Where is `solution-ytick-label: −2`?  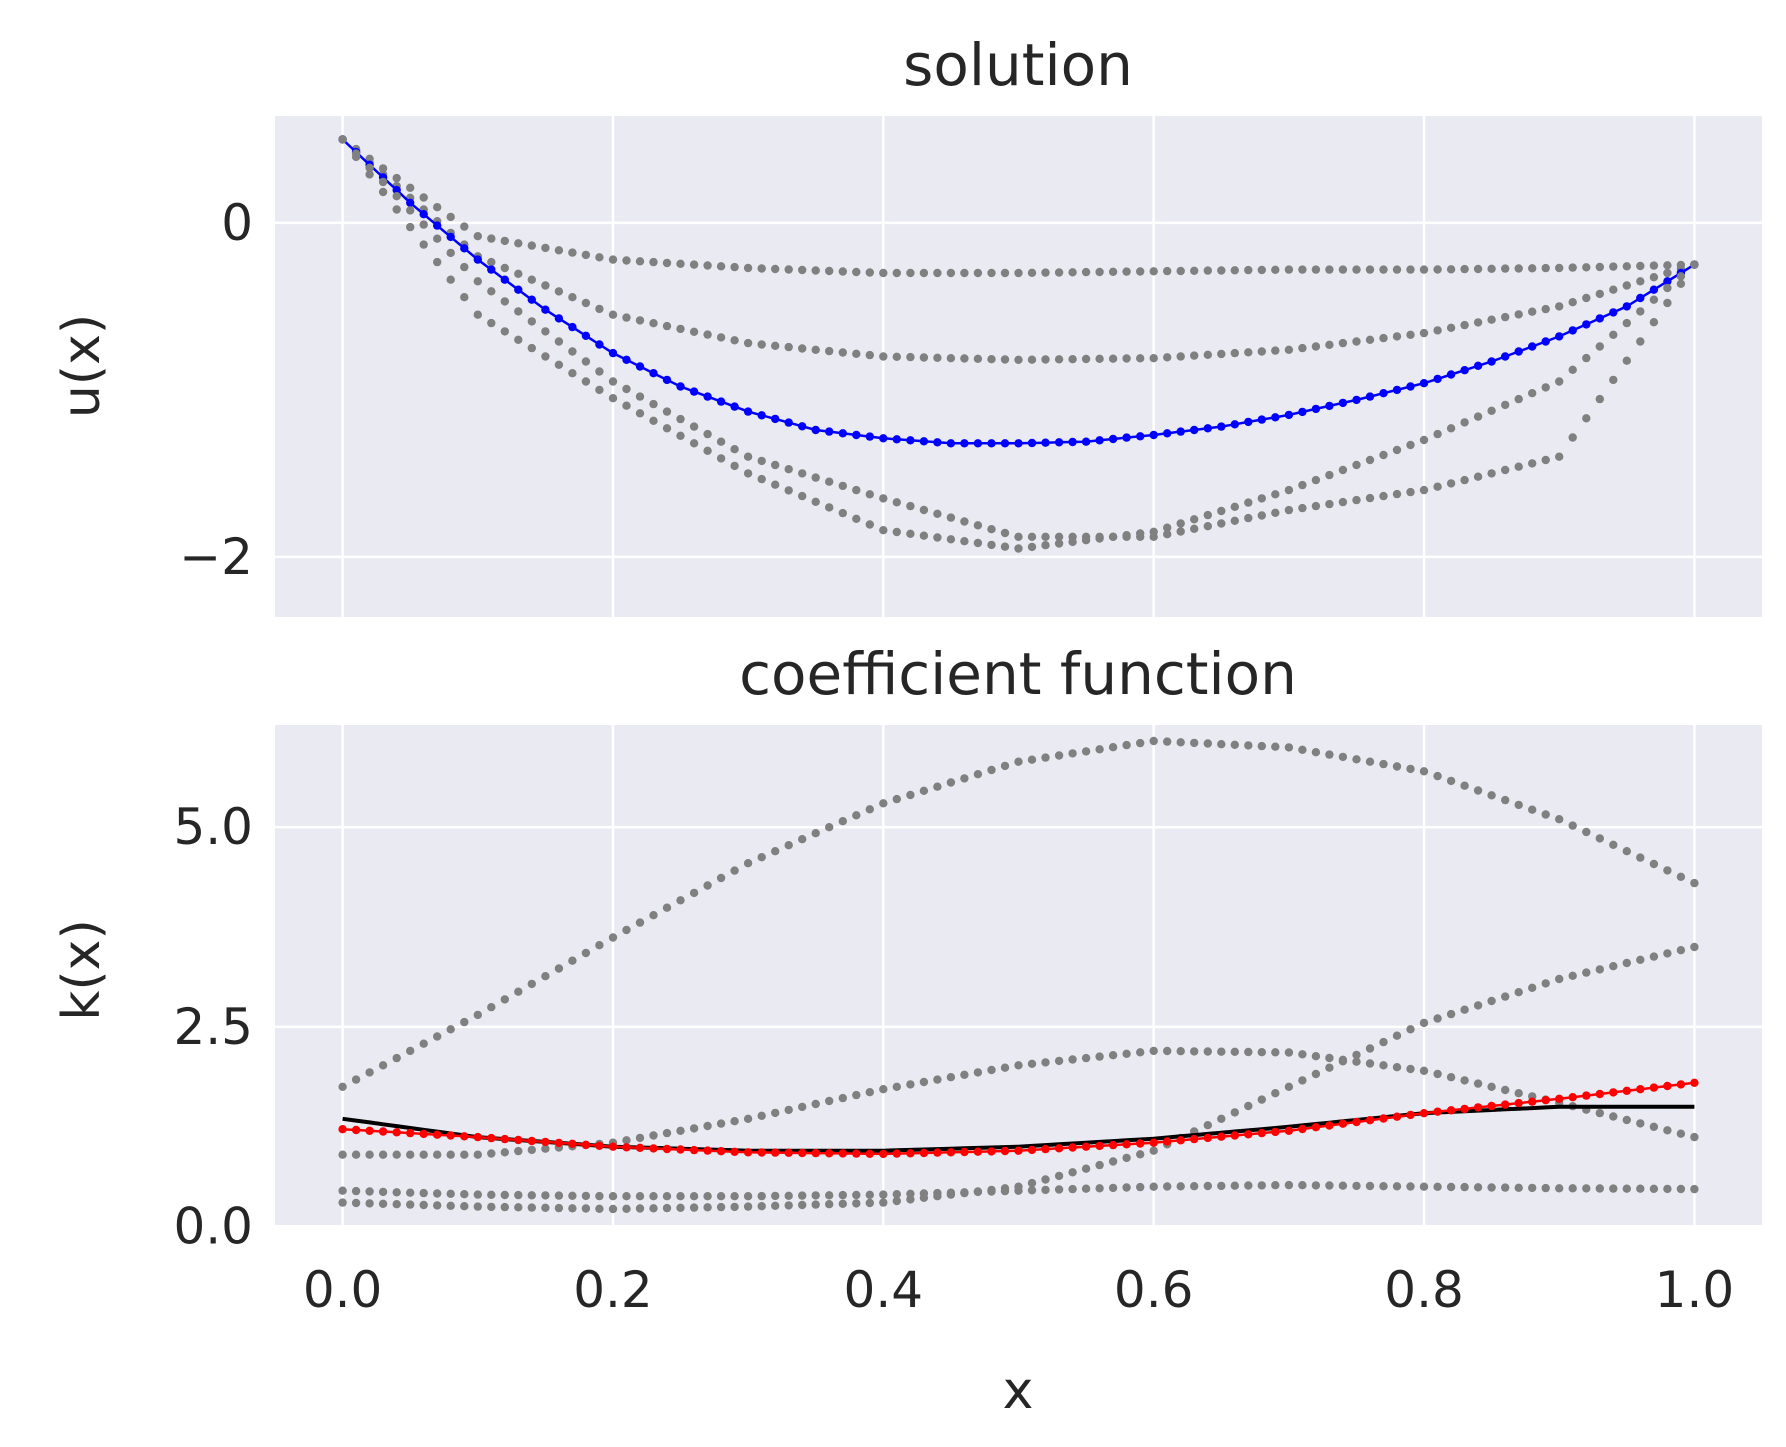
solution-ytick-label: −2 is located at coordinates (216, 557).